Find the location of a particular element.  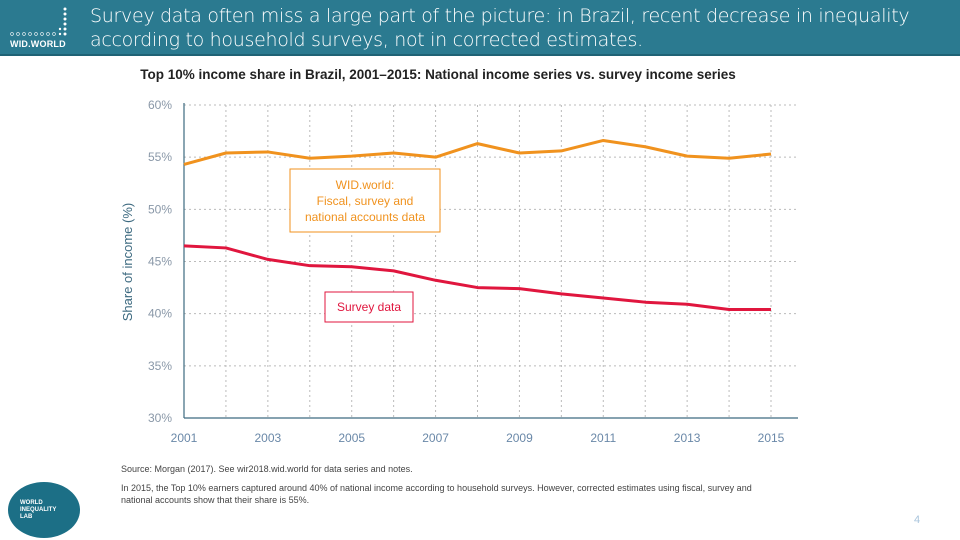

page-number: 4 is located at coordinates (917, 520).